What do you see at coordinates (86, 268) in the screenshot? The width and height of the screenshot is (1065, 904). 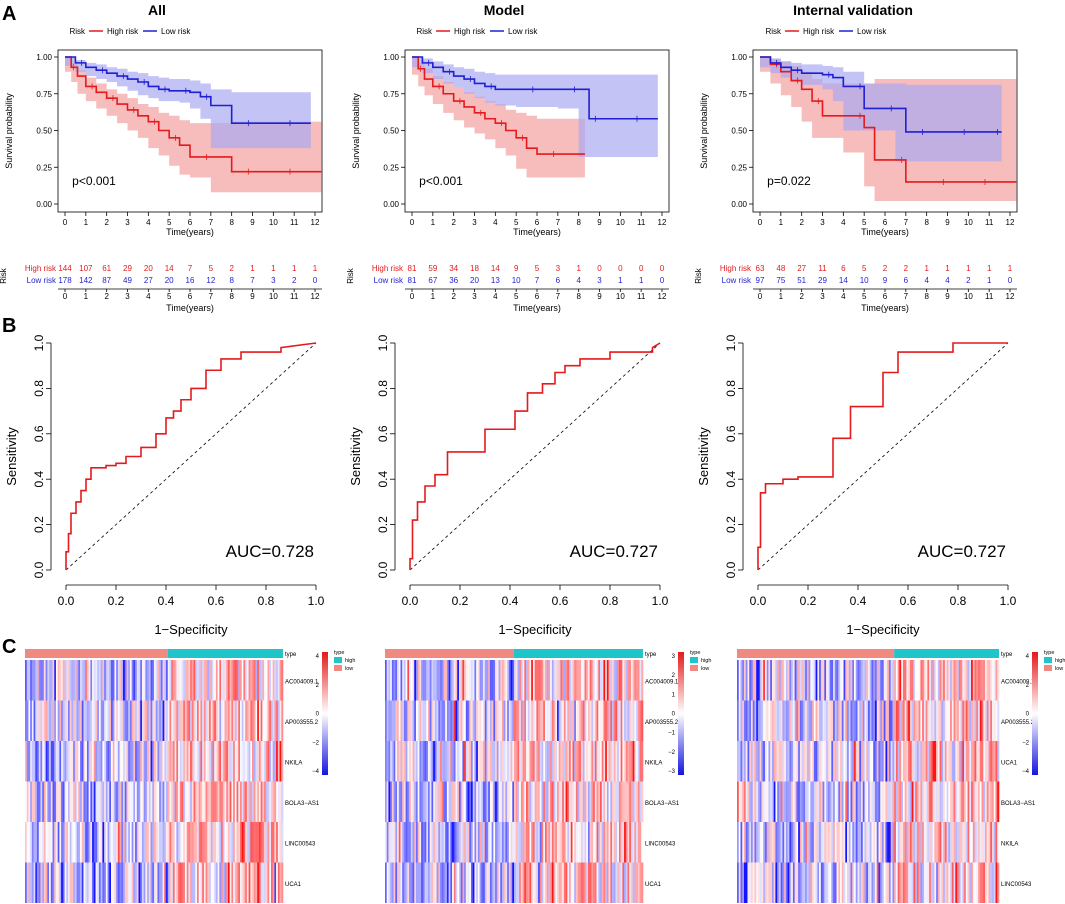 I see `risk-count: 107` at bounding box center [86, 268].